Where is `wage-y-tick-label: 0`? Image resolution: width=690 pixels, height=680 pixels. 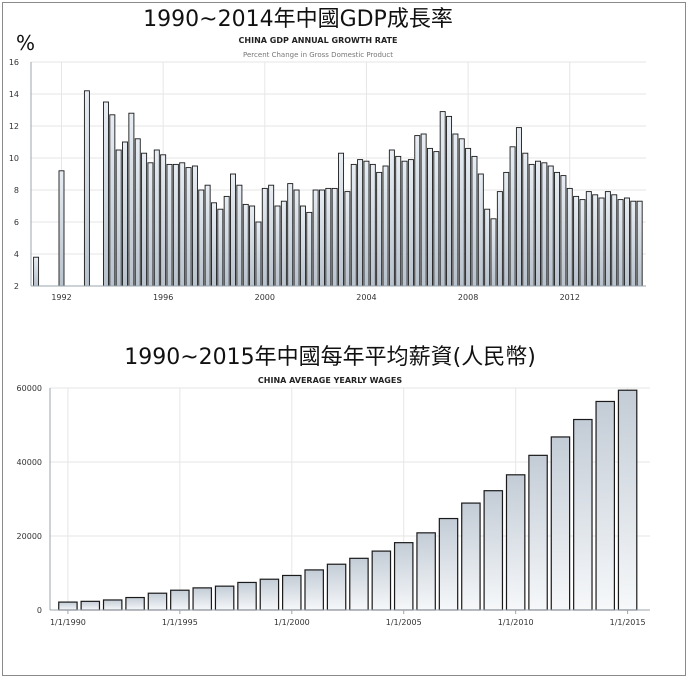 wage-y-tick-label: 0 is located at coordinates (39, 610).